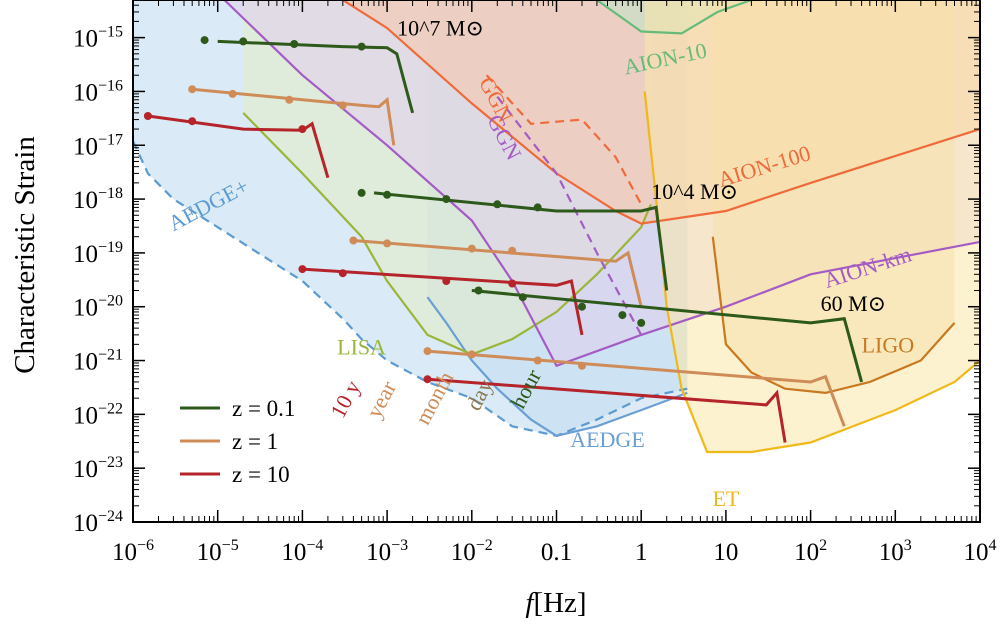 This screenshot has height=626, width=1005. What do you see at coordinates (694, 191) in the screenshot?
I see `mass-label-3: 10^4 M⊙` at bounding box center [694, 191].